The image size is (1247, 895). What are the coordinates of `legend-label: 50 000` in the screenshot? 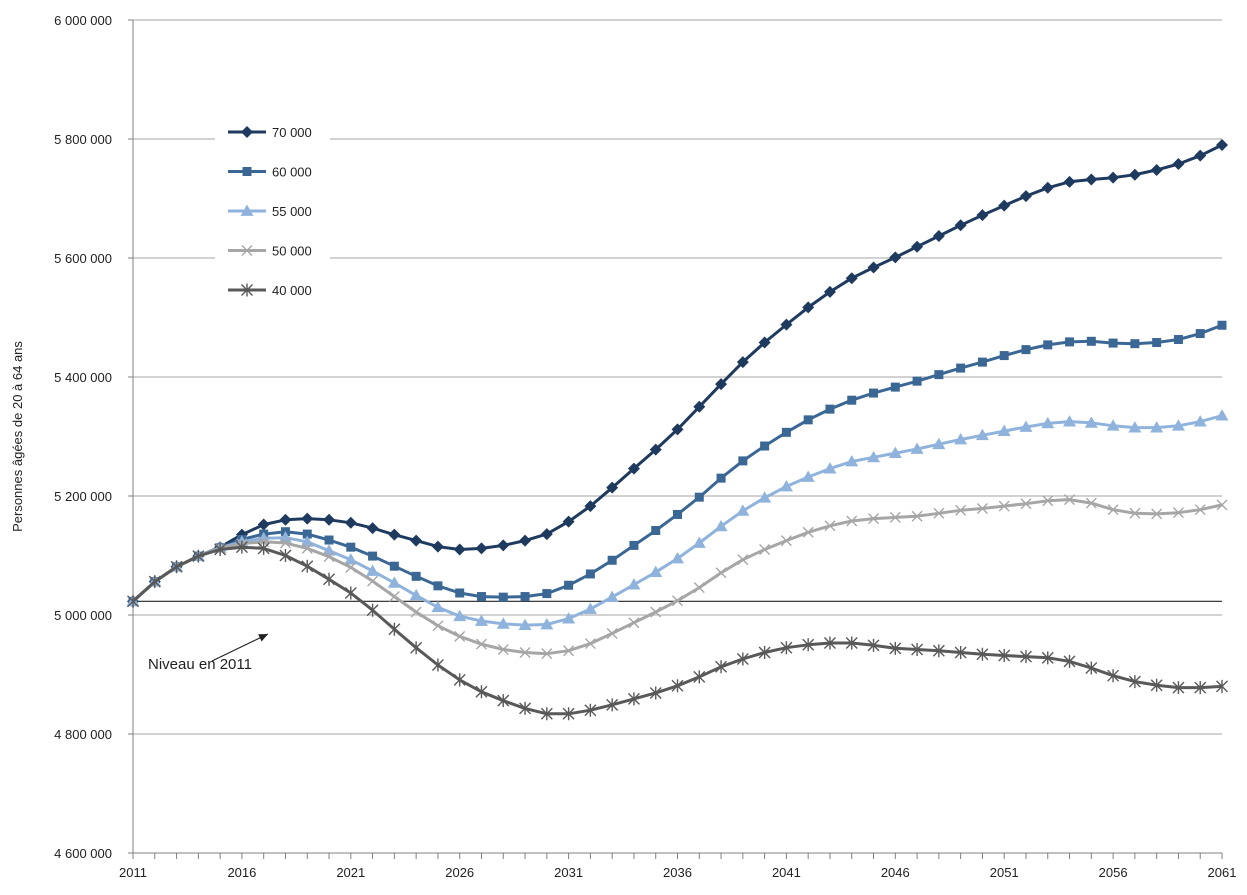 It's located at (292, 251).